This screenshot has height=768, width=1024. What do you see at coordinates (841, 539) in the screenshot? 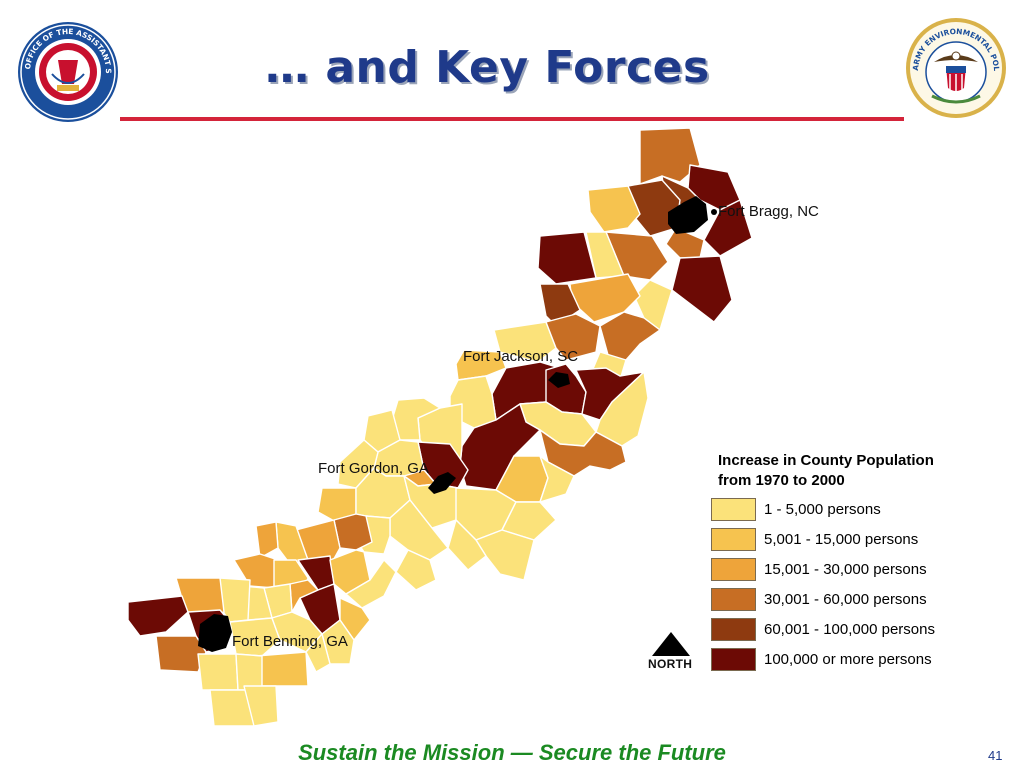
I see `legend-label: 5,001 - 15,000 persons` at bounding box center [841, 539].